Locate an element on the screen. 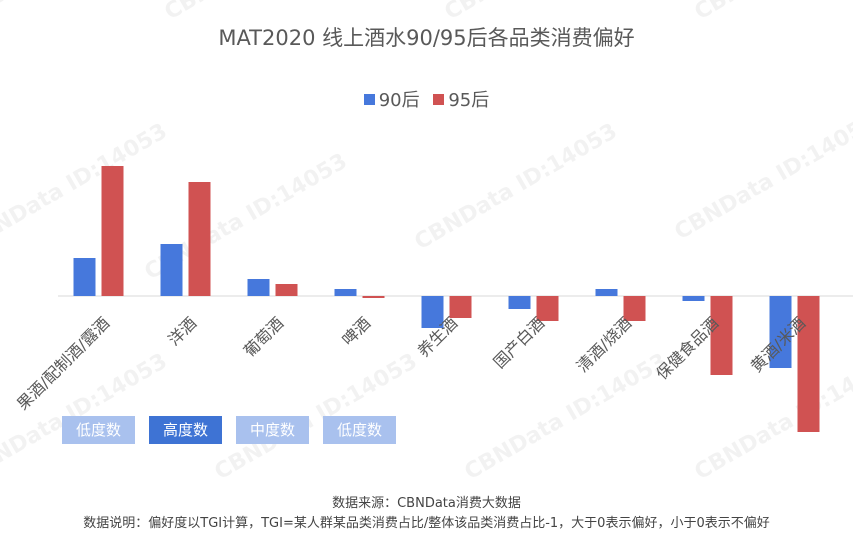 The height and width of the screenshot is (539, 853). data-source: 数据来源：CBNData消费大数据 is located at coordinates (426, 503).